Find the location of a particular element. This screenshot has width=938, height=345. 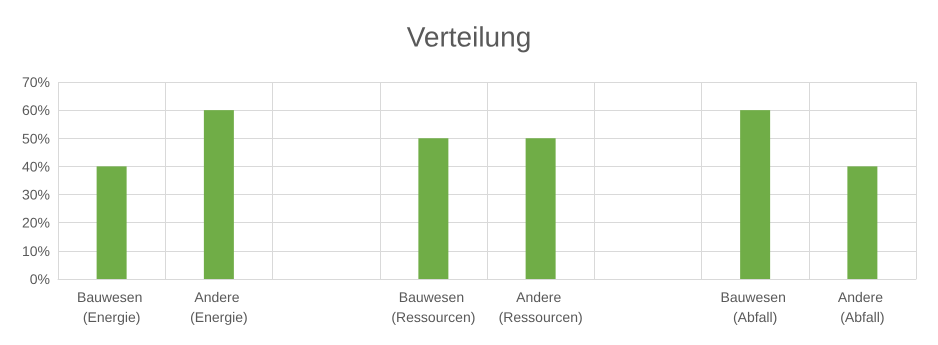

x-tick-label: Bauwesen (Energie) is located at coordinates (111, 307).